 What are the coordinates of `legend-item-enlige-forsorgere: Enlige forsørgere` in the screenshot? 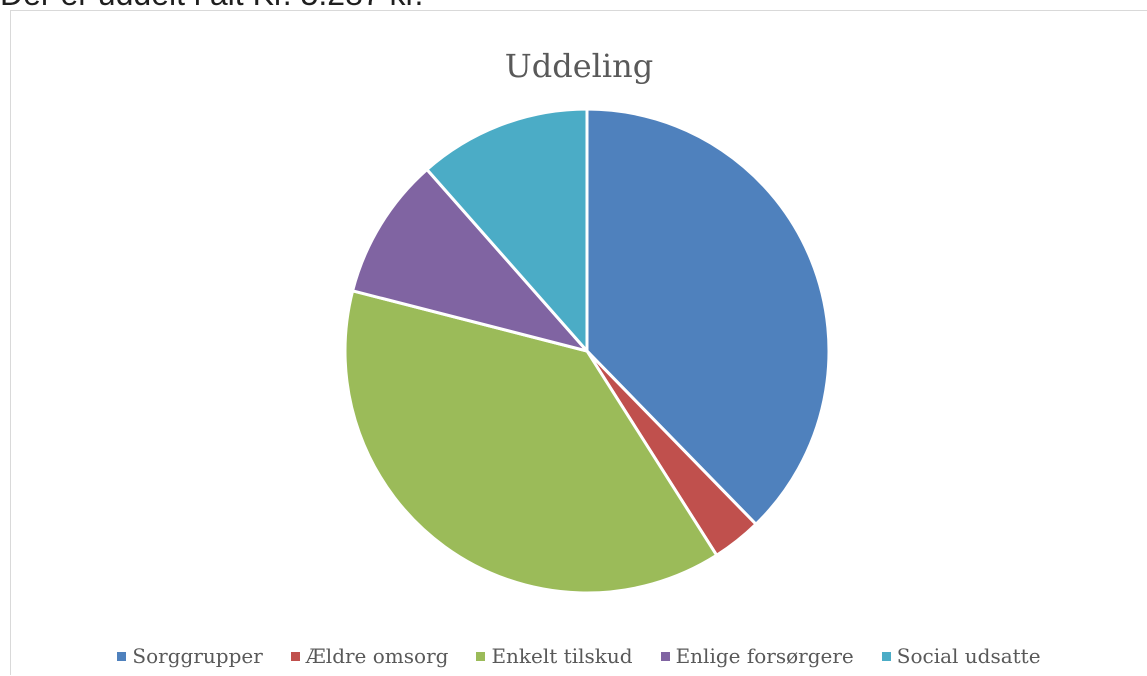 It's located at (757, 656).